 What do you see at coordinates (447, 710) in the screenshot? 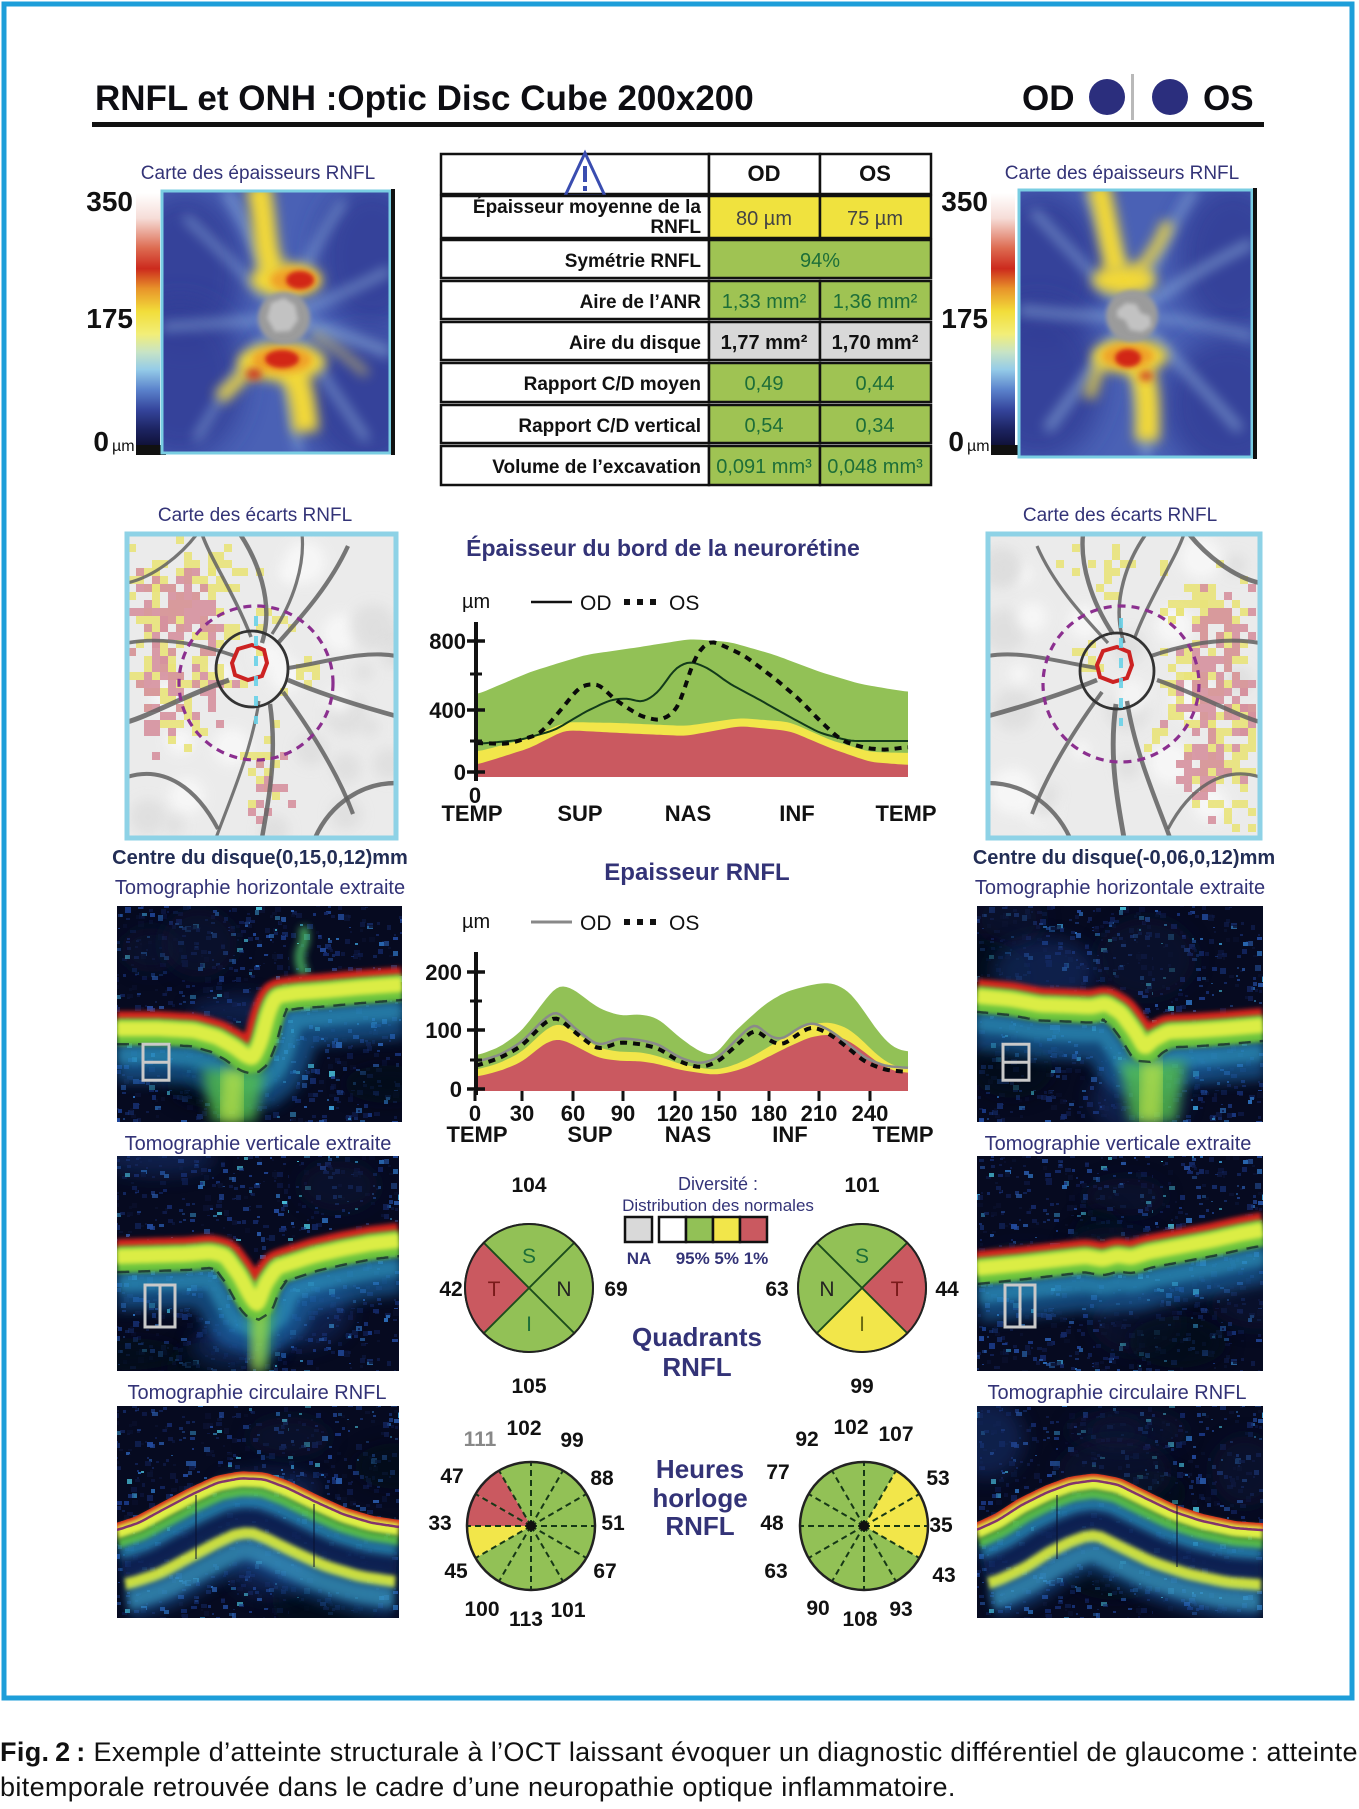
I see `svg-text: 400` at bounding box center [447, 710].